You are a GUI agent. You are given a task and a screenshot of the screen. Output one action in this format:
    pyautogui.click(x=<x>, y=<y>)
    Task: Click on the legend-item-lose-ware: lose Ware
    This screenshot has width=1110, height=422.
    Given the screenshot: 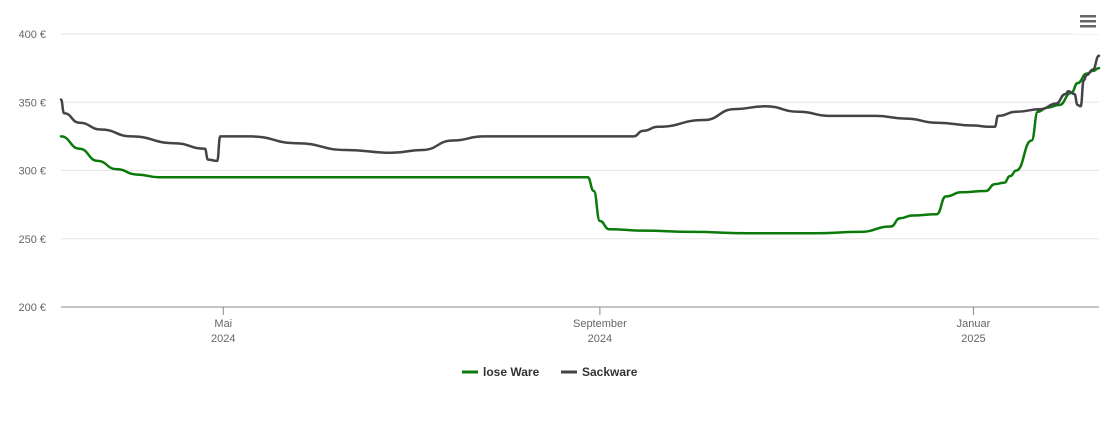 What is the action you would take?
    pyautogui.click(x=501, y=372)
    